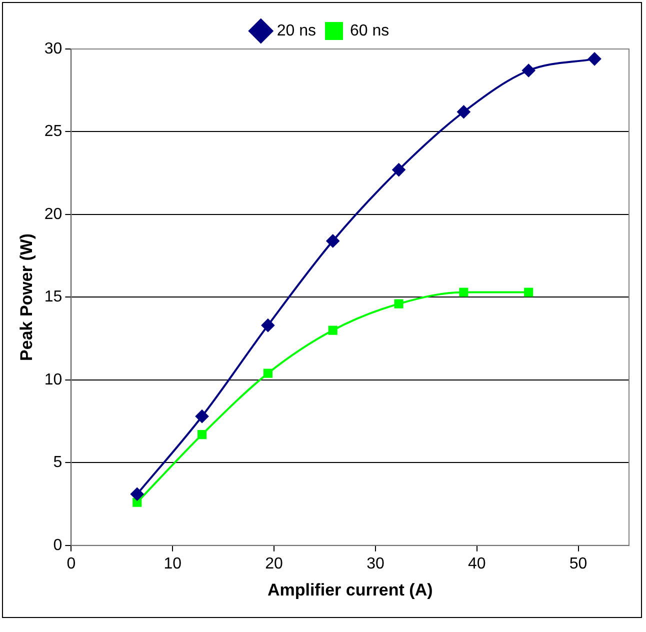 The width and height of the screenshot is (646, 632). I want to click on legend-label: 60 ns, so click(370, 31).